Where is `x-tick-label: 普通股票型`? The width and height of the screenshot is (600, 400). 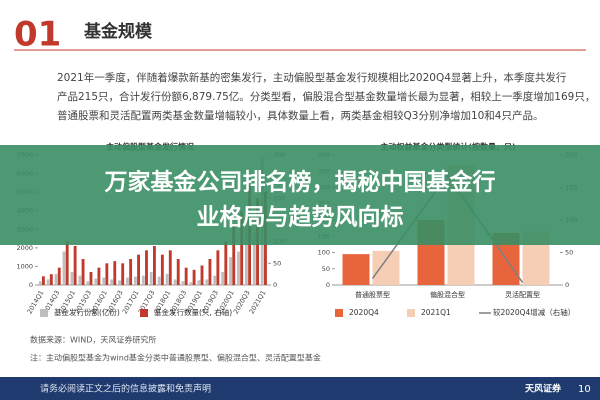 x-tick-label: 普通股票型 is located at coordinates (372, 294).